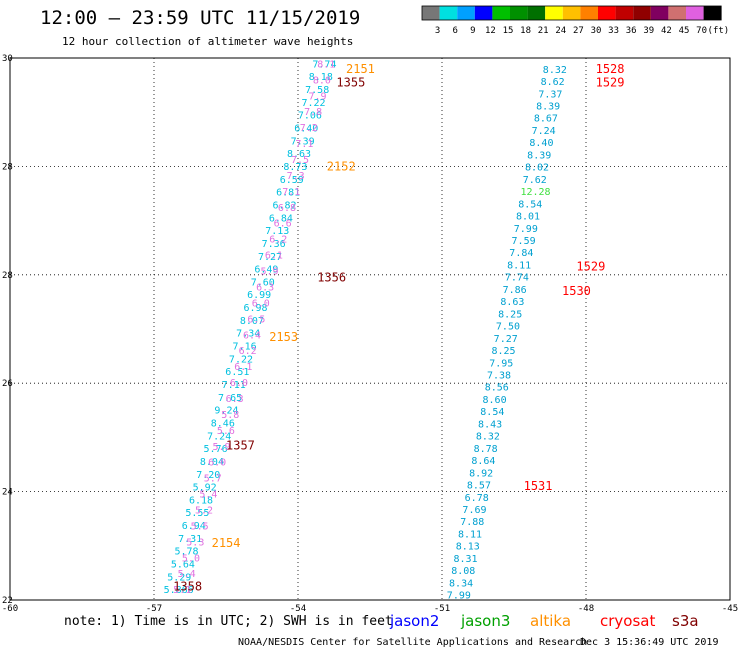  I want to click on s3a-swh-value: 5.5, so click(200, 526).